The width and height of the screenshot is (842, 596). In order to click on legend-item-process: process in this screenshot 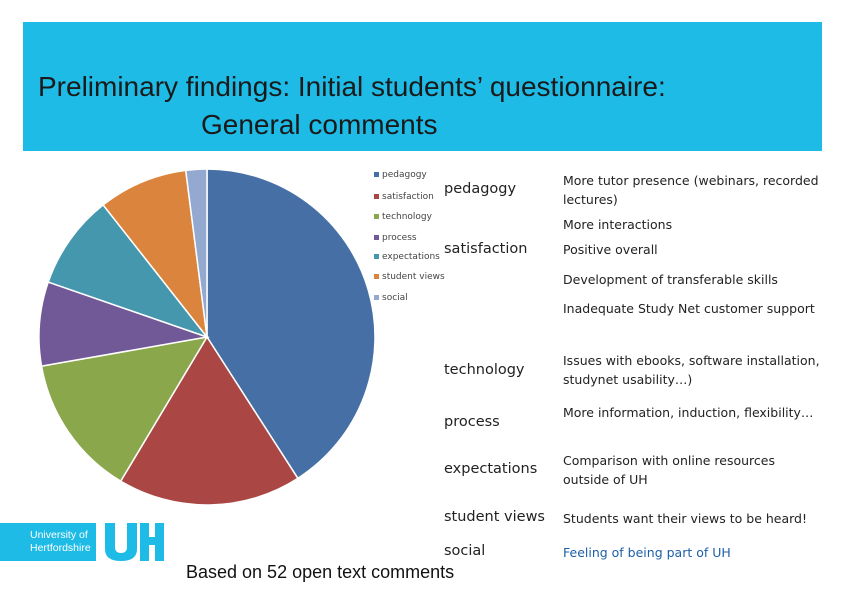, I will do `click(395, 238)`.